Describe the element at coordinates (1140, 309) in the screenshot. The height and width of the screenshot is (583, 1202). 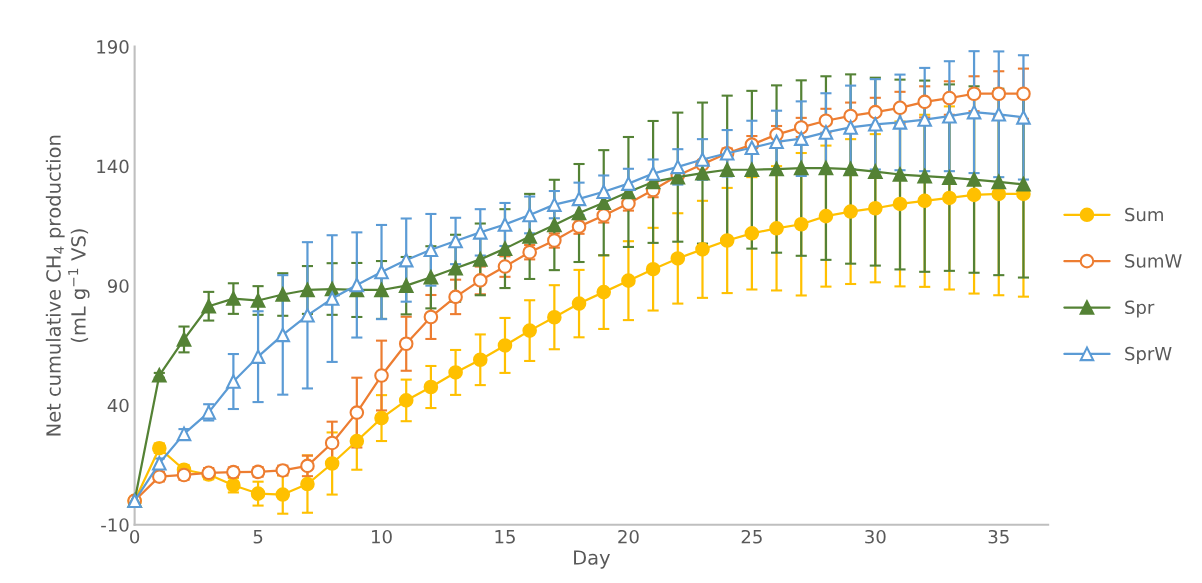
I see `legend-label: Spr` at that location.